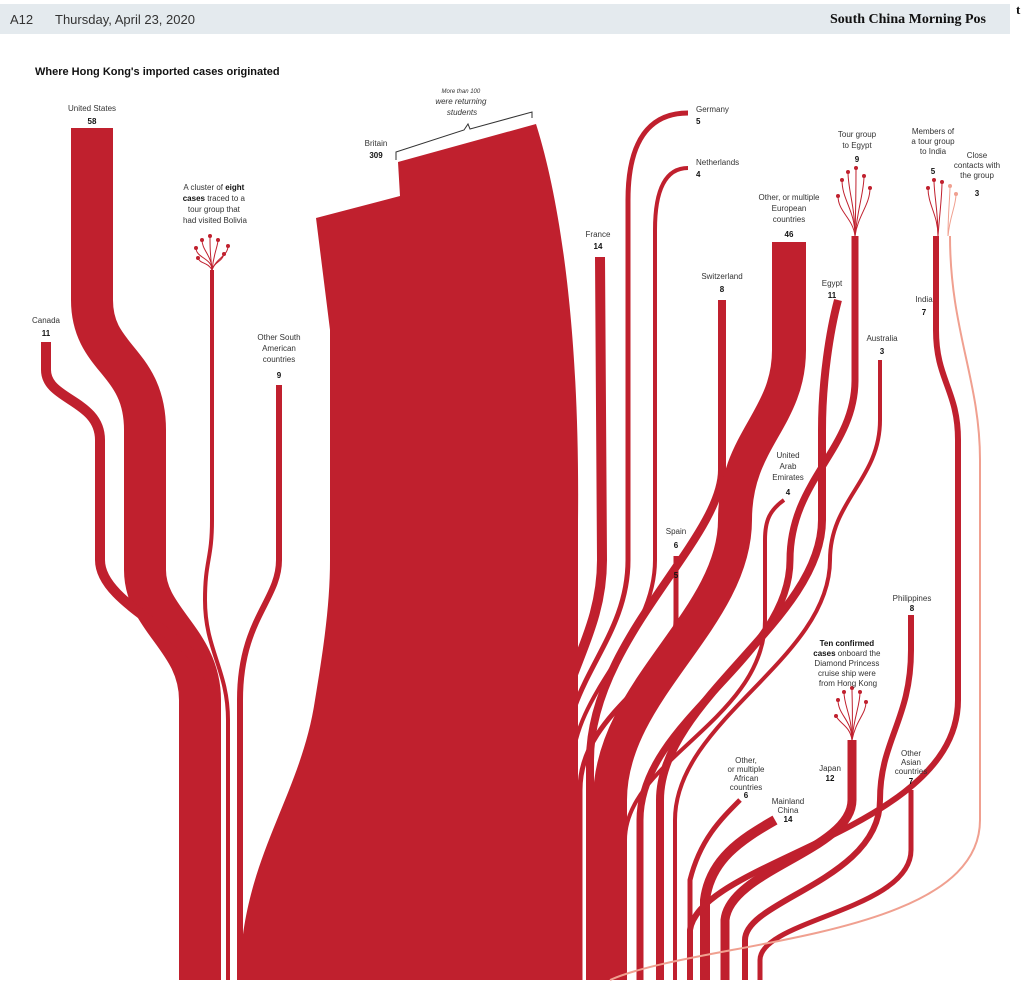  I want to click on page-number: A12, so click(22, 19).